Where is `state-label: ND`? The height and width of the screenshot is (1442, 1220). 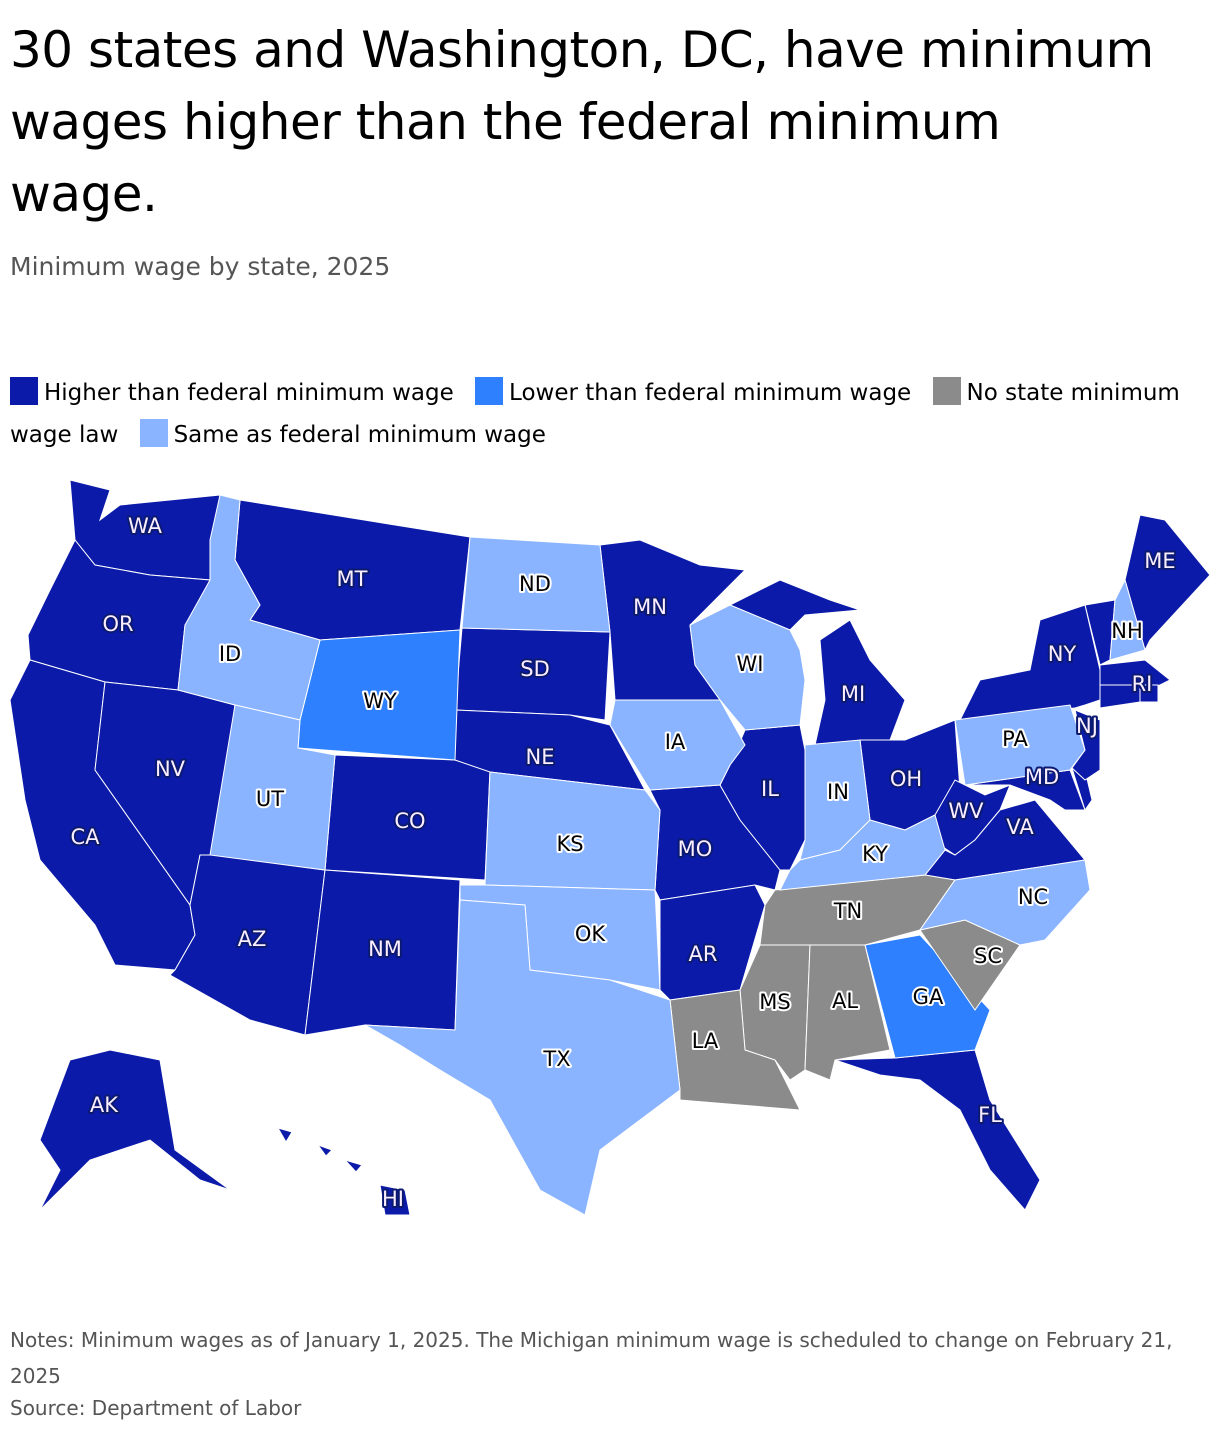
state-label: ND is located at coordinates (535, 584).